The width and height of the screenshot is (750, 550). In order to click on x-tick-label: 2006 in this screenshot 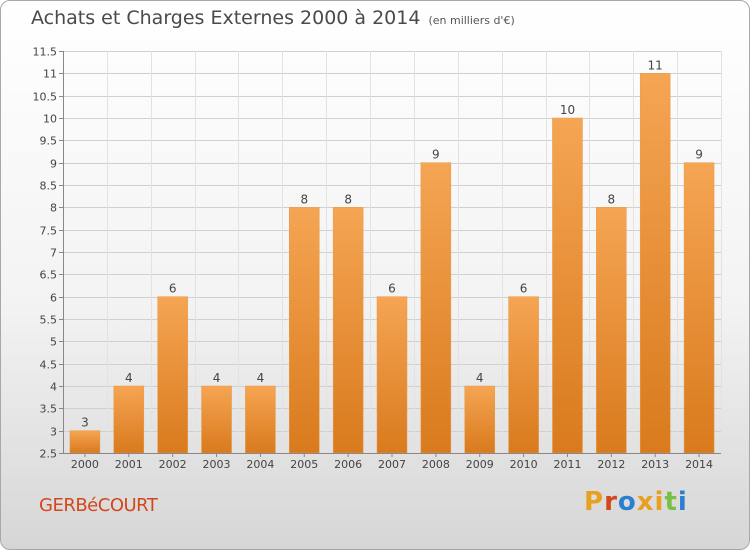, I will do `click(348, 464)`.